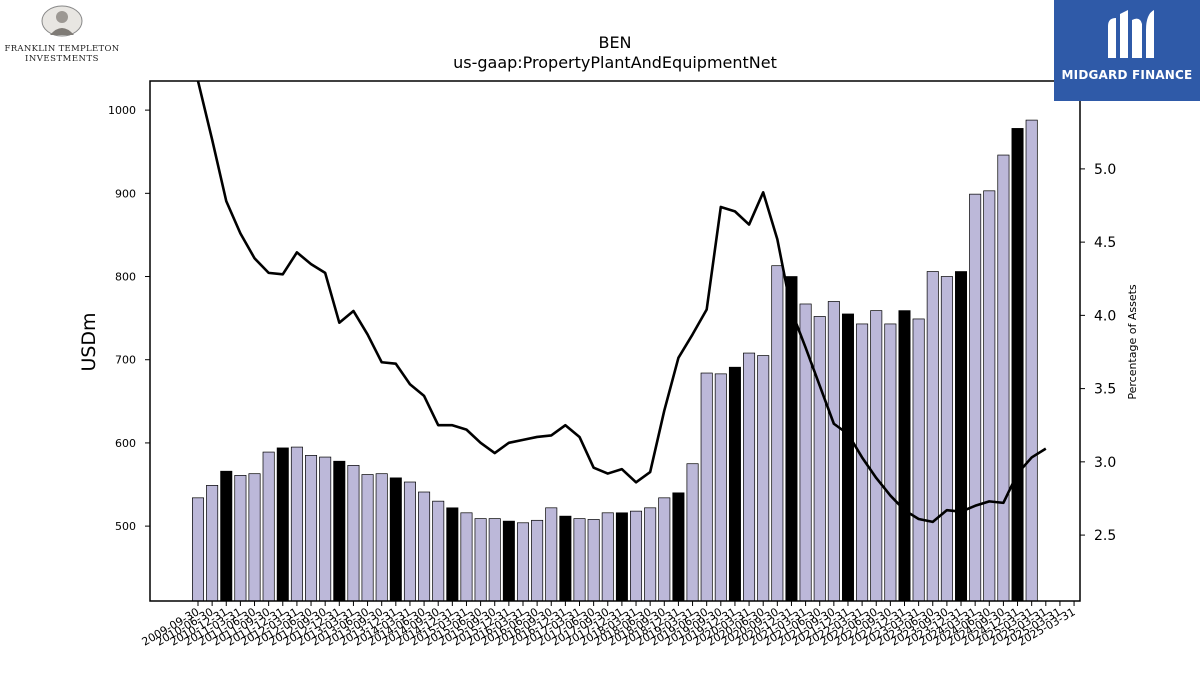  What do you see at coordinates (125, 443) in the screenshot?
I see `y-tick-label: 600` at bounding box center [125, 443].